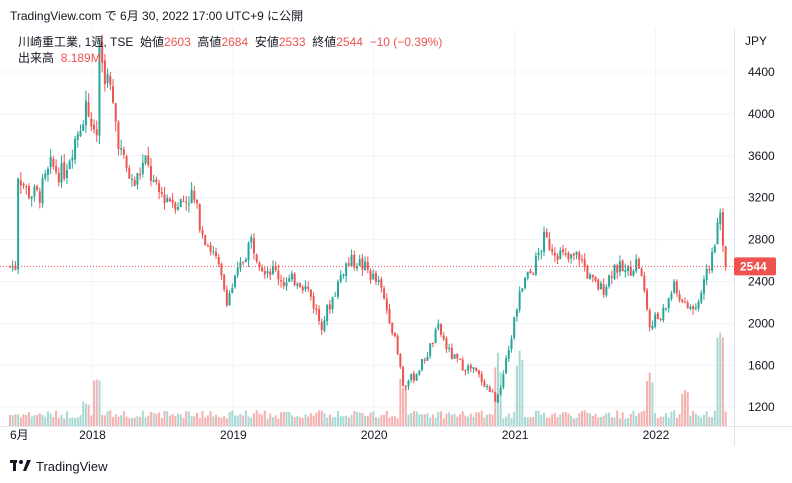 This screenshot has width=792, height=483. What do you see at coordinates (76, 42) in the screenshot?
I see `symbol-label: 川崎重工業, 1週, TSE` at bounding box center [76, 42].